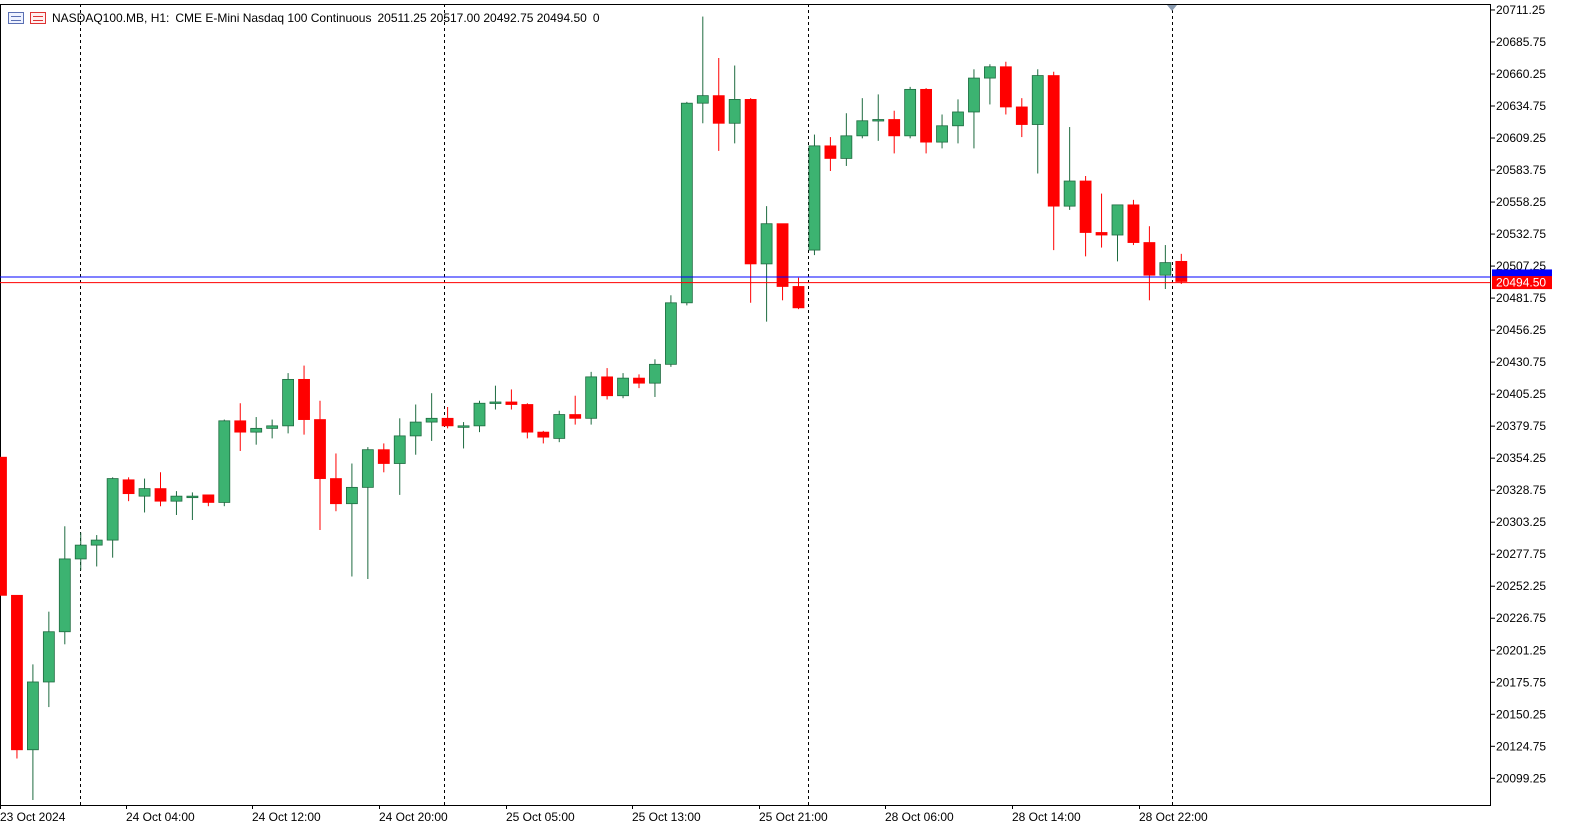 Image resolution: width=1585 pixels, height=839 pixels. Describe the element at coordinates (596, 18) in the screenshot. I see `volume-value: 0` at that location.